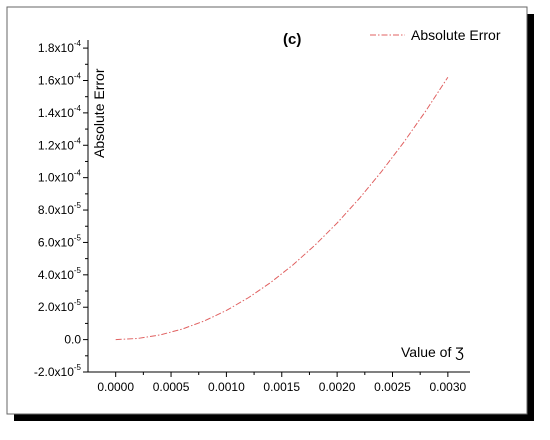  Describe the element at coordinates (56, 113) in the screenshot. I see `y-tick-mantissa: 1.4x10` at that location.